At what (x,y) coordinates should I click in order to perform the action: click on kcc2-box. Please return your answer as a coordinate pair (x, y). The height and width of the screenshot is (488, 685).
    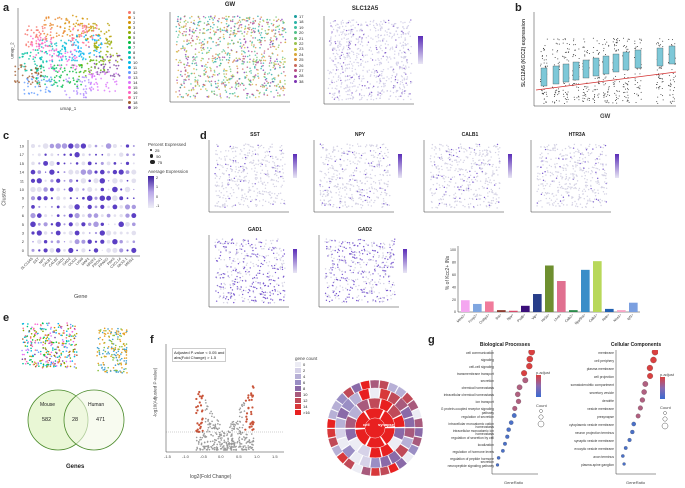
    Looking at the image, I should click on (616, 63).